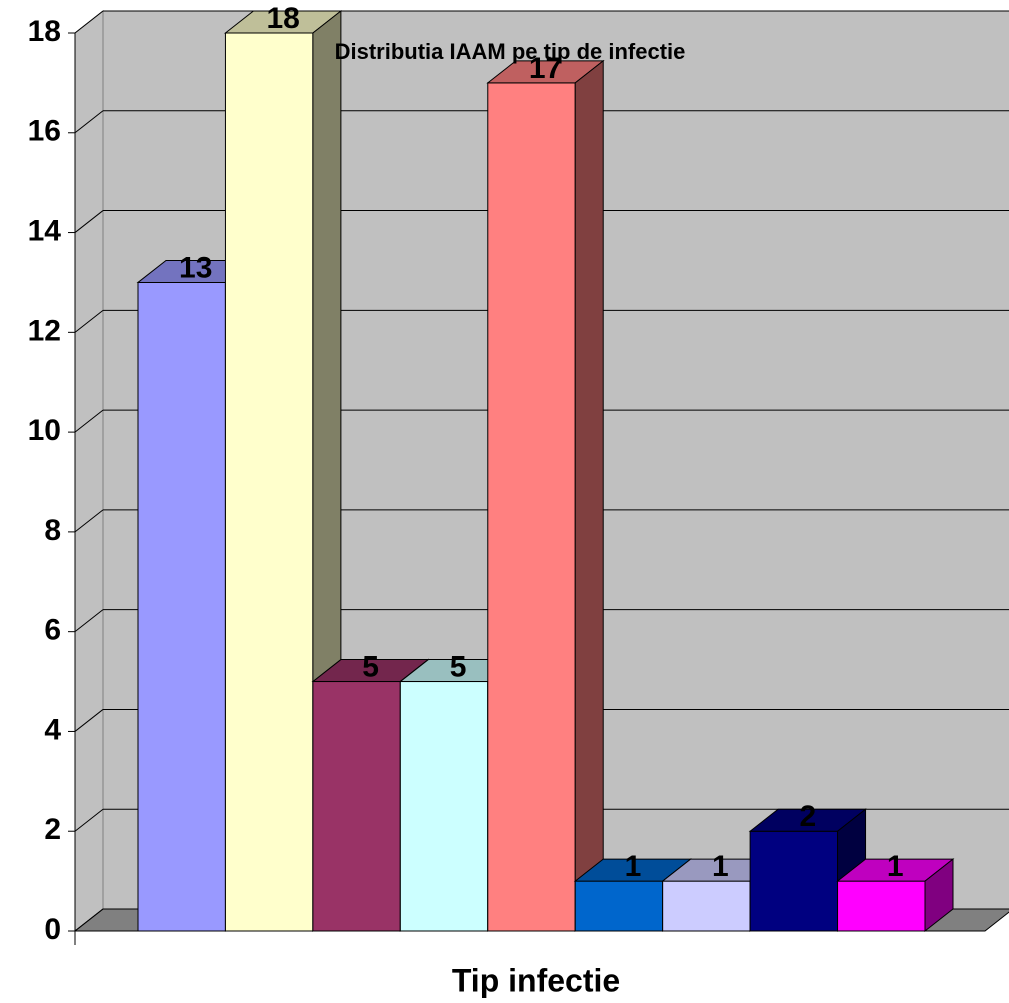  I want to click on y-tick-label: 16, so click(44, 131).